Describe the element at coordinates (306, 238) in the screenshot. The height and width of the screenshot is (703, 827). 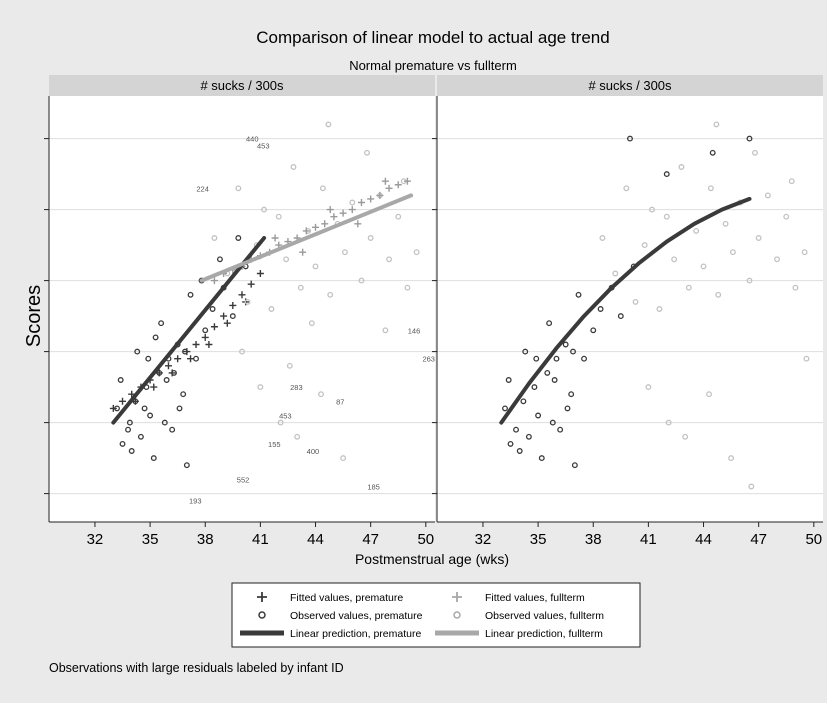
I see `series-linear-prediction-fullterm` at that location.